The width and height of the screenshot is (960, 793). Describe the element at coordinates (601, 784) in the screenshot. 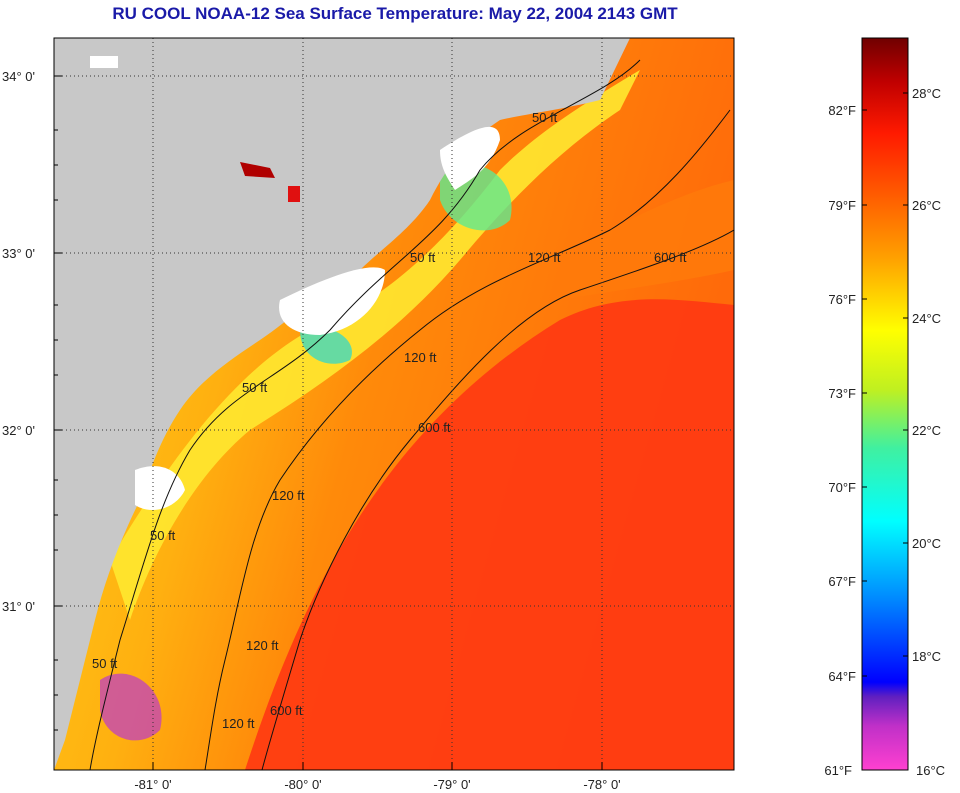

I see `lon-label: -78° 0'` at that location.